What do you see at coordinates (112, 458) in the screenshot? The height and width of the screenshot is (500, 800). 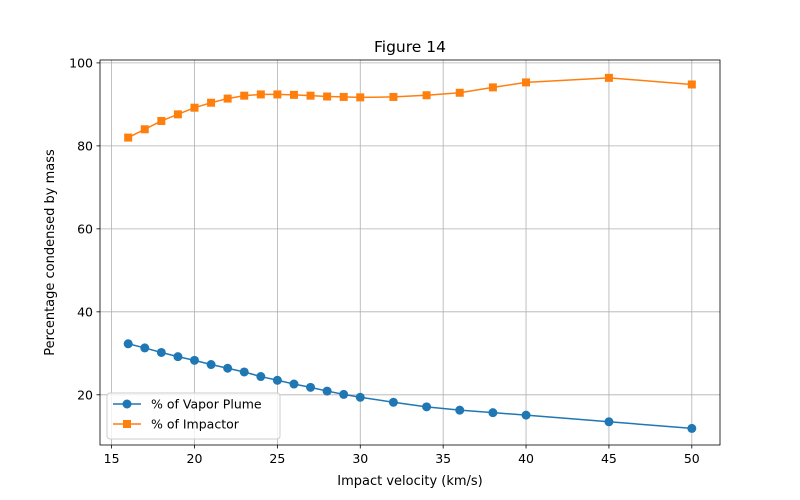 I see `x-tick-label: 15` at bounding box center [112, 458].